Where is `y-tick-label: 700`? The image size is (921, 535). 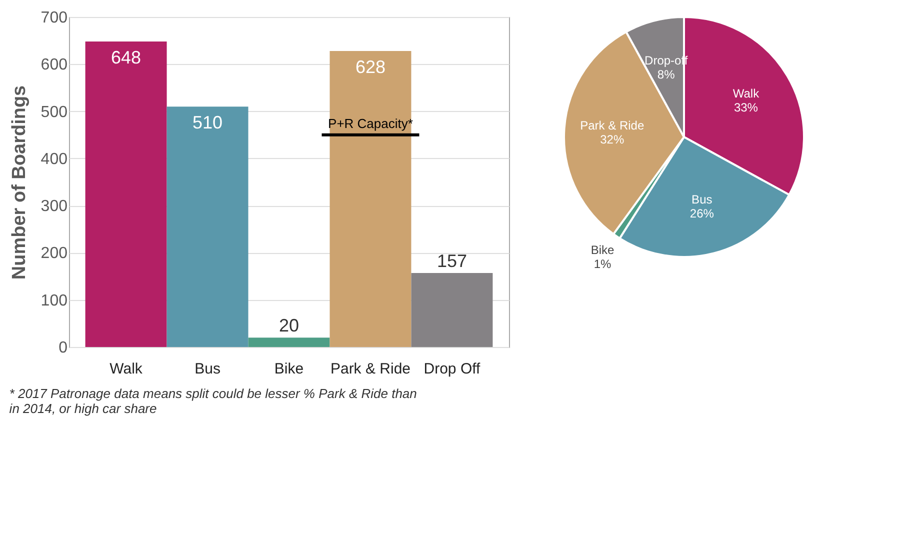 y-tick-label: 700 is located at coordinates (54, 18).